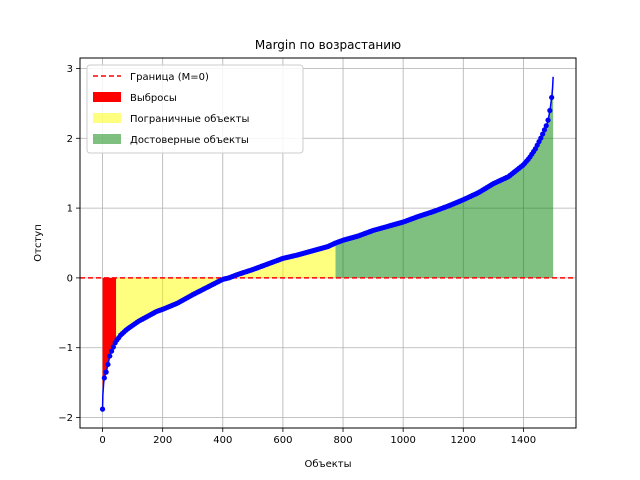 Image resolution: width=640 pixels, height=480 pixels. Describe the element at coordinates (70, 139) in the screenshot. I see `y-tick-label: 2` at that location.